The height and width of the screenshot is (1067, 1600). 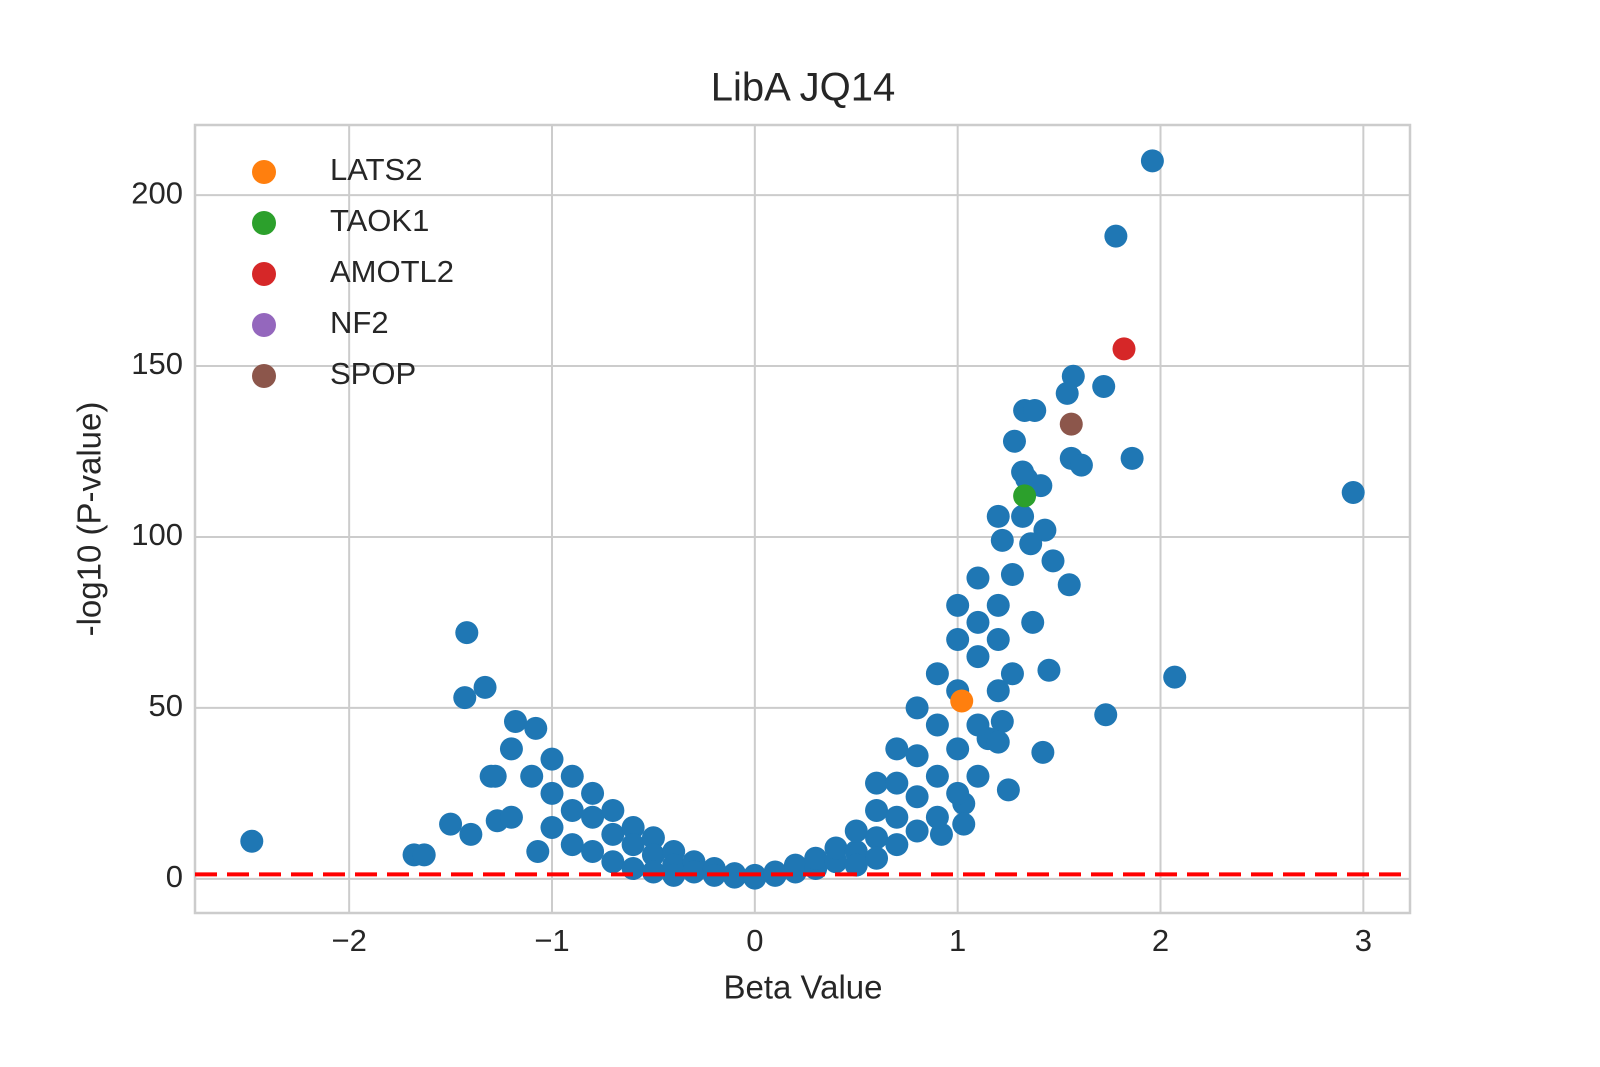 I want to click on x-tick-label: −2, so click(x=348, y=940).